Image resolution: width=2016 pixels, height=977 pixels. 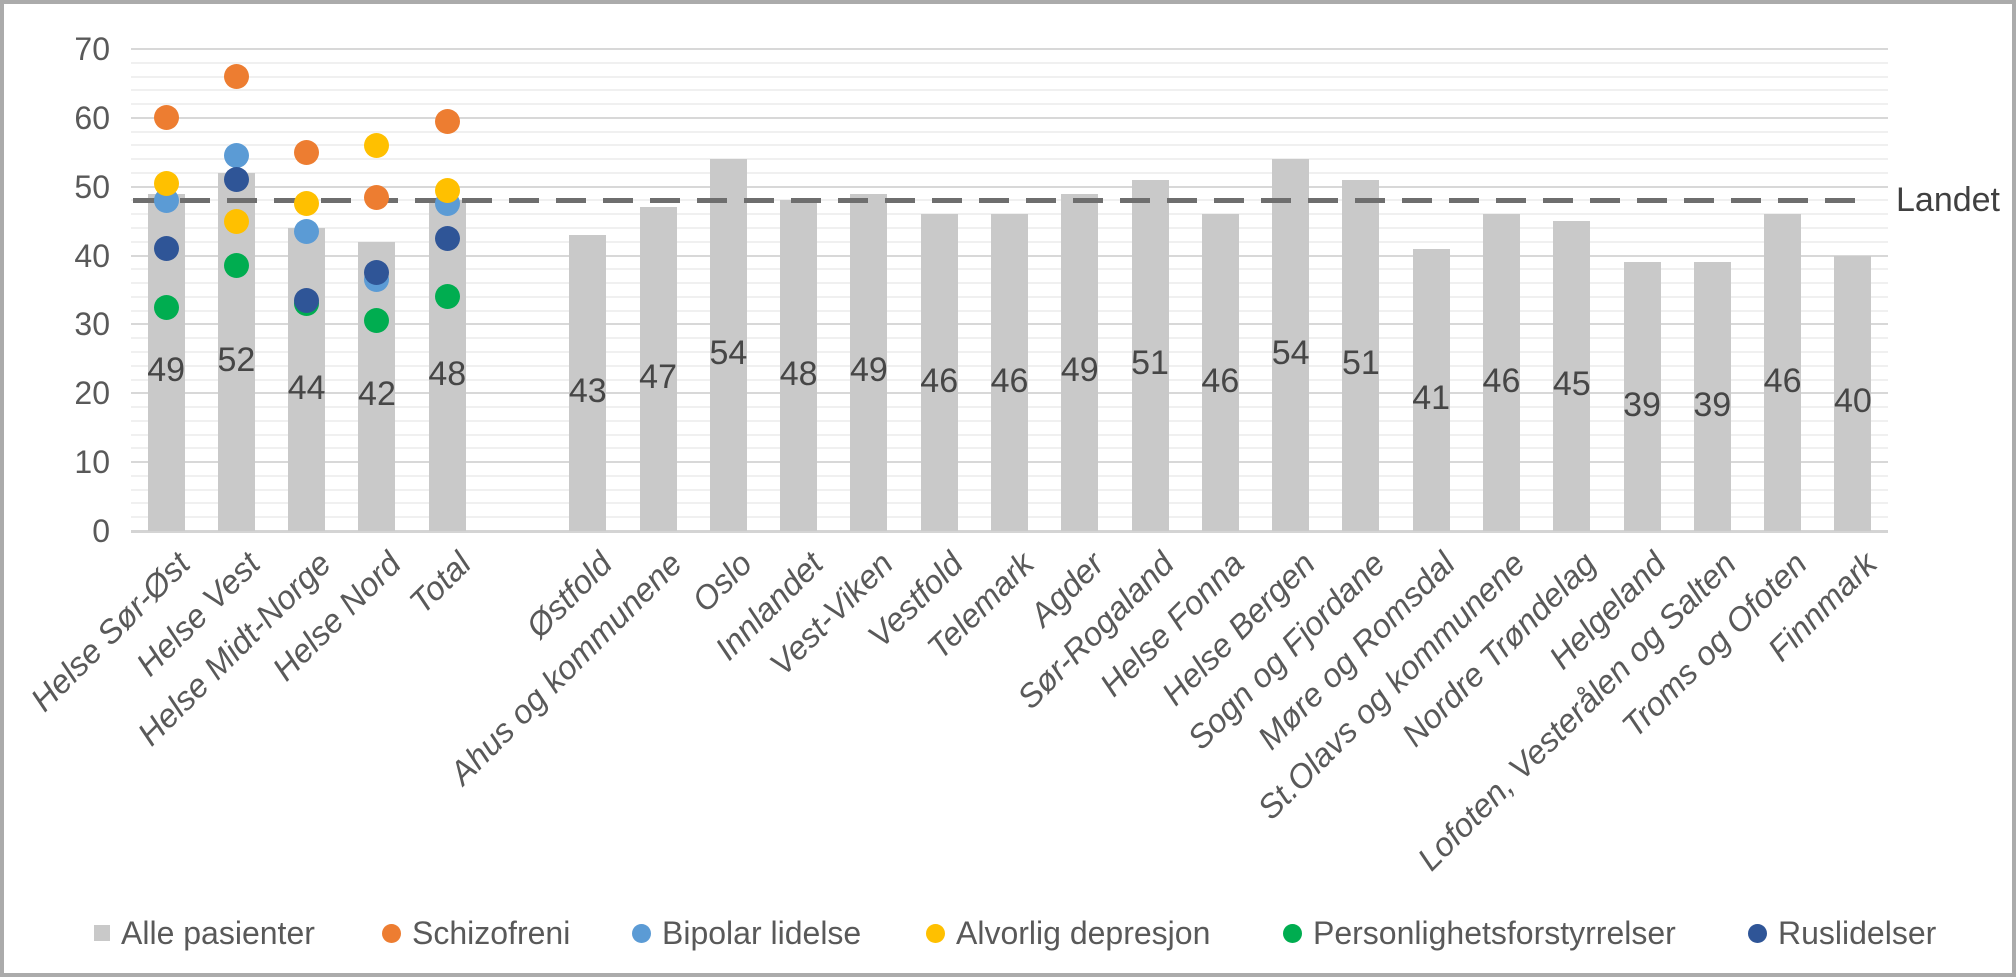 I want to click on bar-value-label: 43, so click(x=587, y=390).